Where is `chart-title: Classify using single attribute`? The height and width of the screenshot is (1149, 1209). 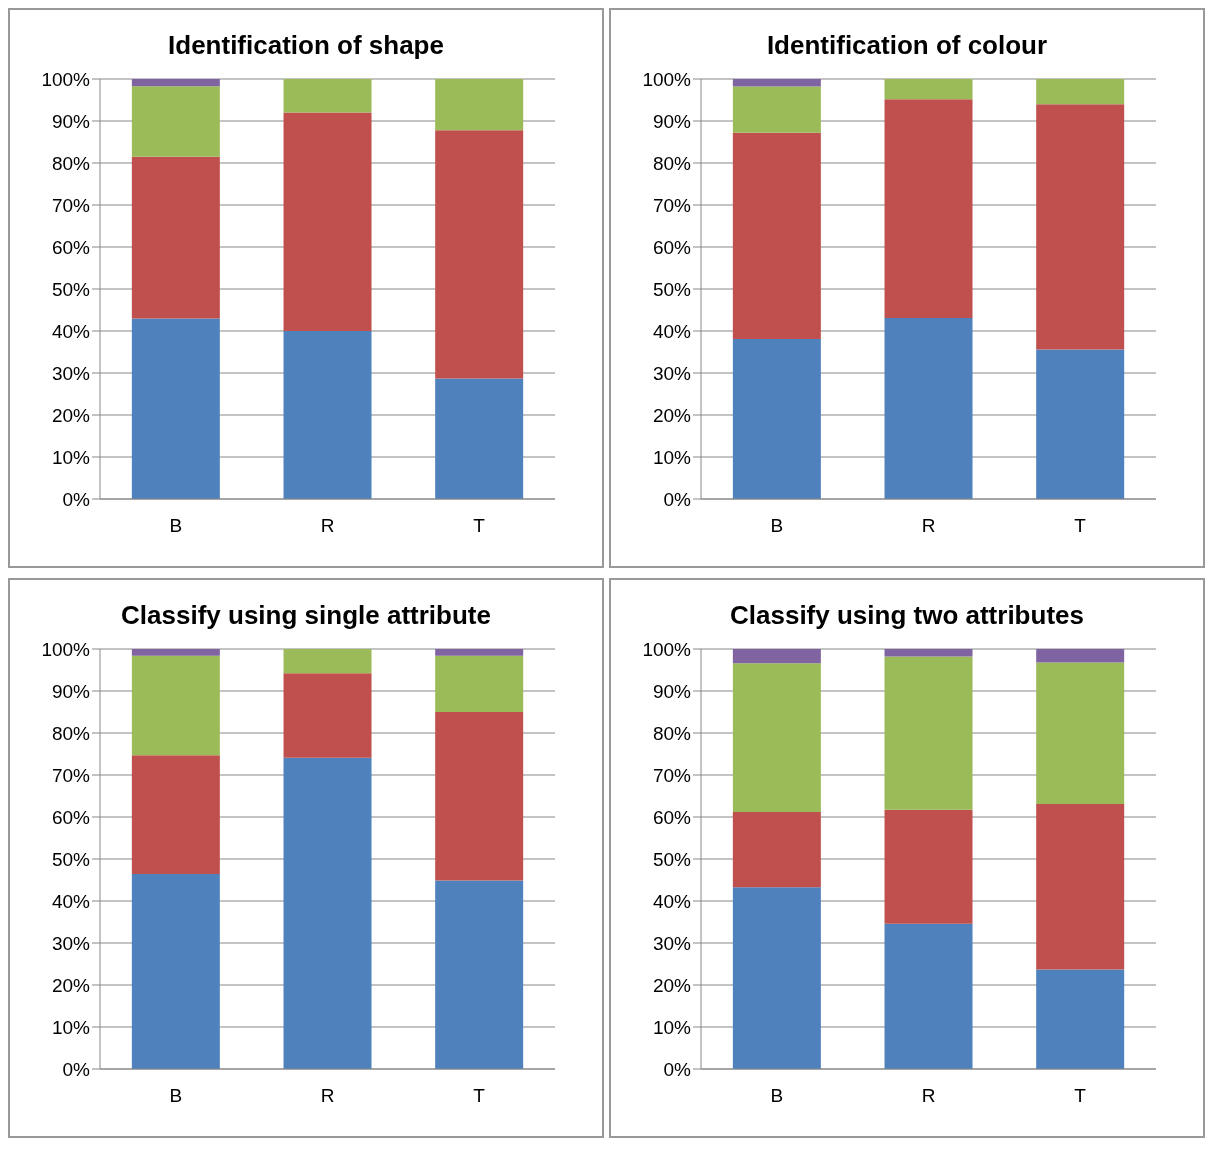 chart-title: Classify using single attribute is located at coordinates (306, 615).